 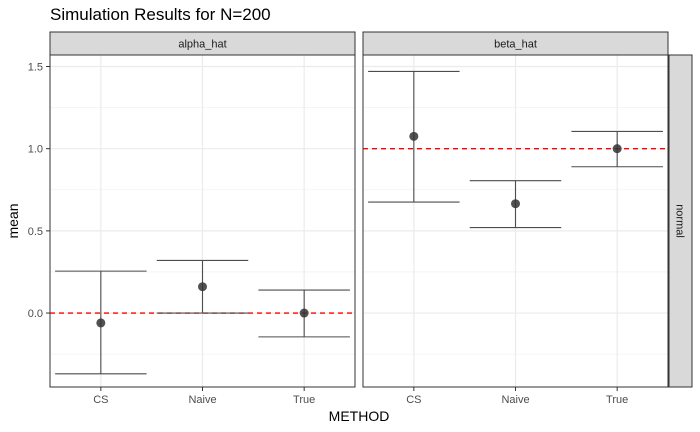 What do you see at coordinates (35, 232) in the screenshot?
I see `y-tick-label: 0.5` at bounding box center [35, 232].